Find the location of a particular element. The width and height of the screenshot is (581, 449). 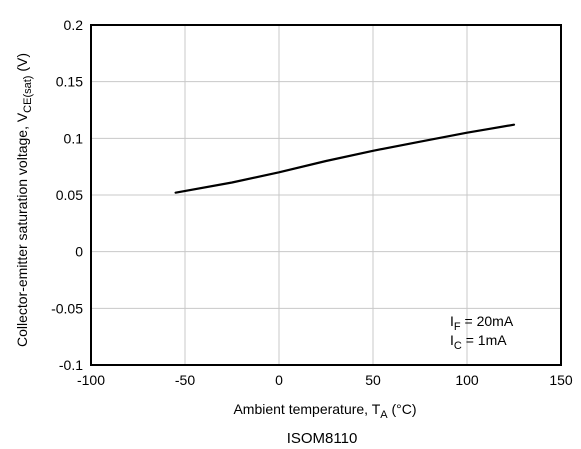

y-tick-label: -0.05 is located at coordinates (67, 308).